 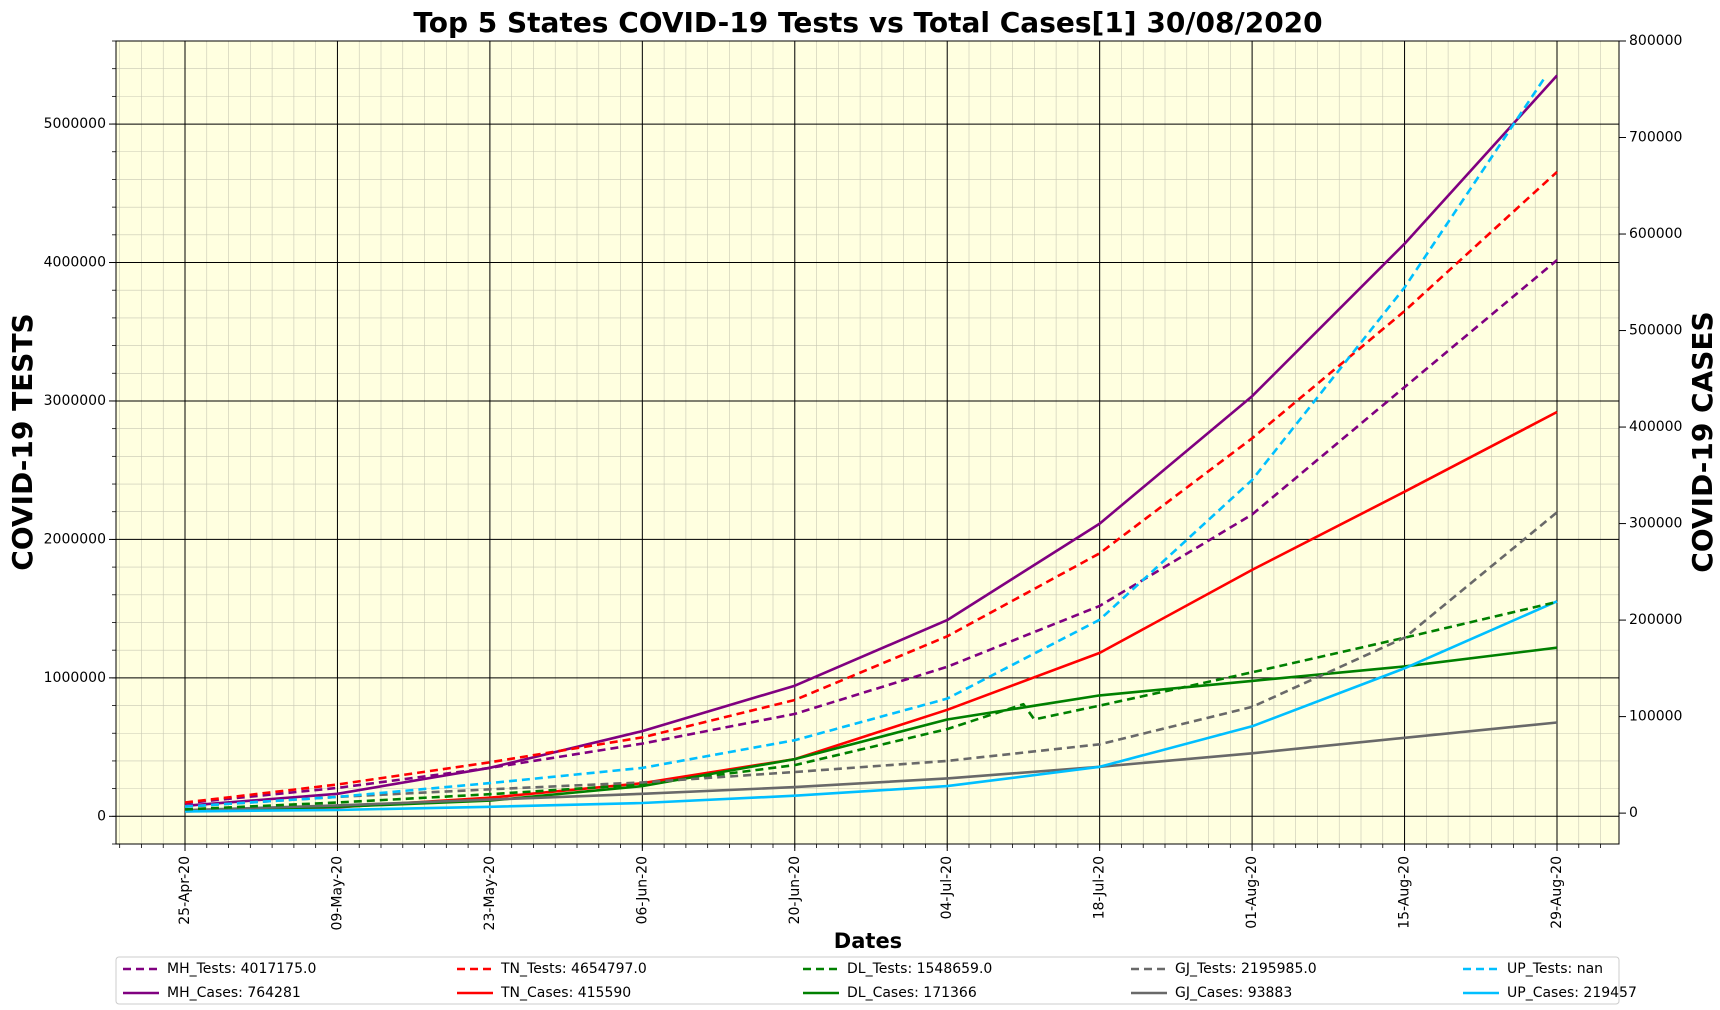 I want to click on x-tick-label: 01-Aug-20, so click(x=1252, y=892).